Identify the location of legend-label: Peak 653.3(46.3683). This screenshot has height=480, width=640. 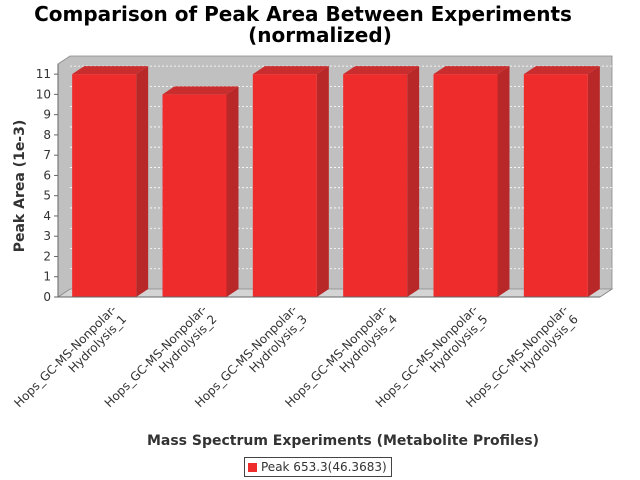
(324, 467).